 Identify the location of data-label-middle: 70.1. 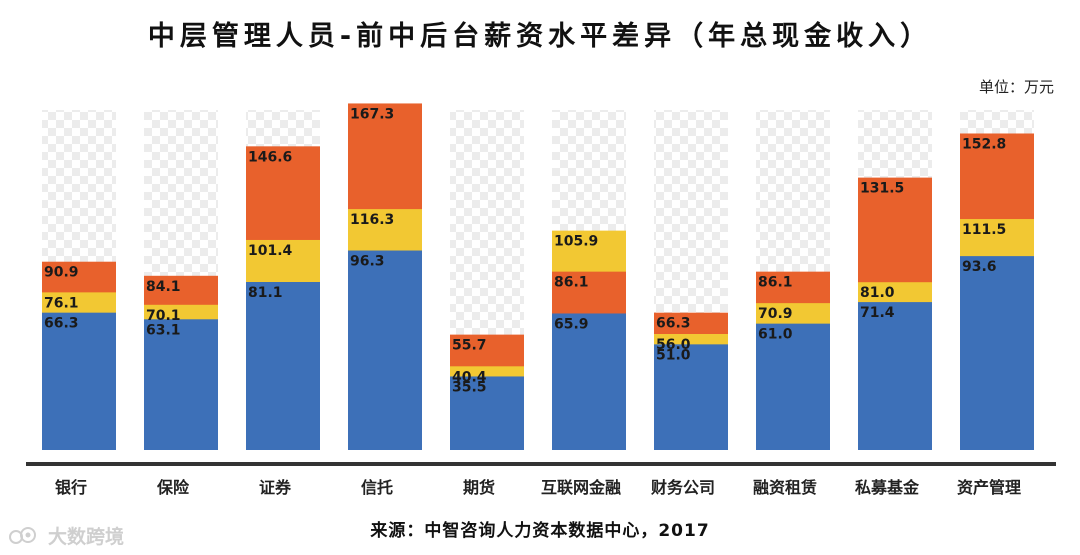
(163, 316).